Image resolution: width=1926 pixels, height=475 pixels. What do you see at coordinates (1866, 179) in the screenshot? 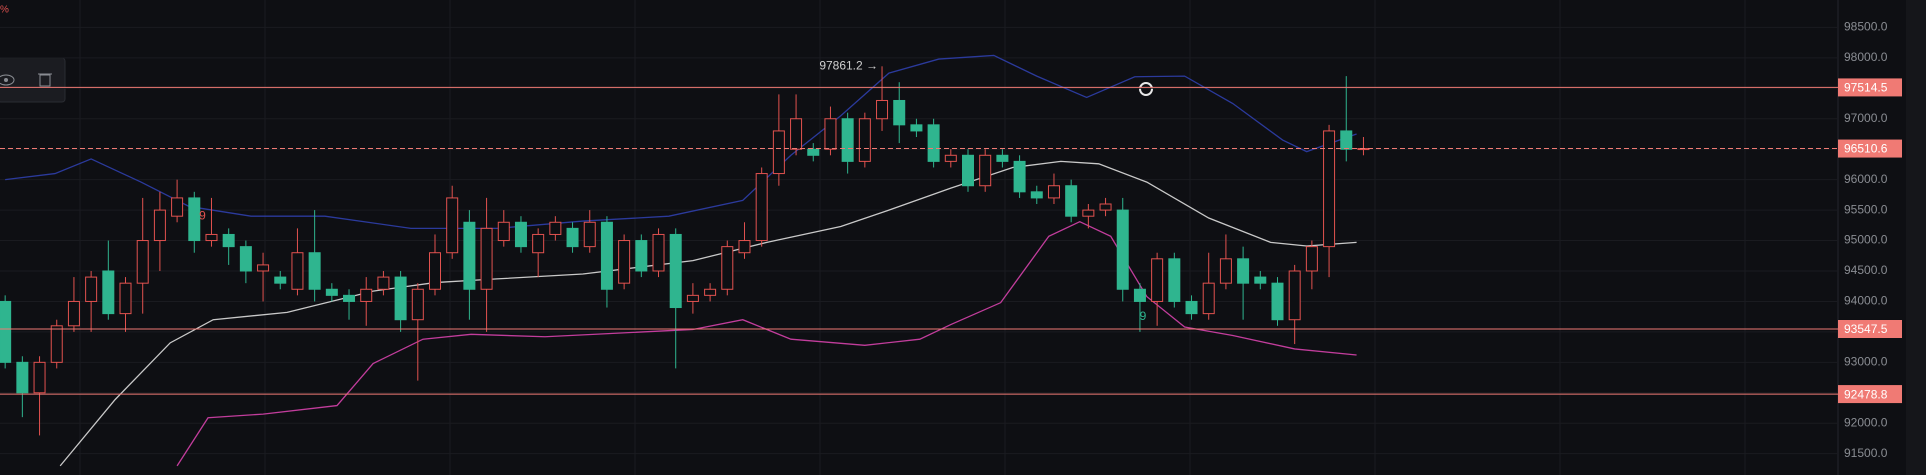
I see `y-tick-label: 96000.0` at bounding box center [1866, 179].